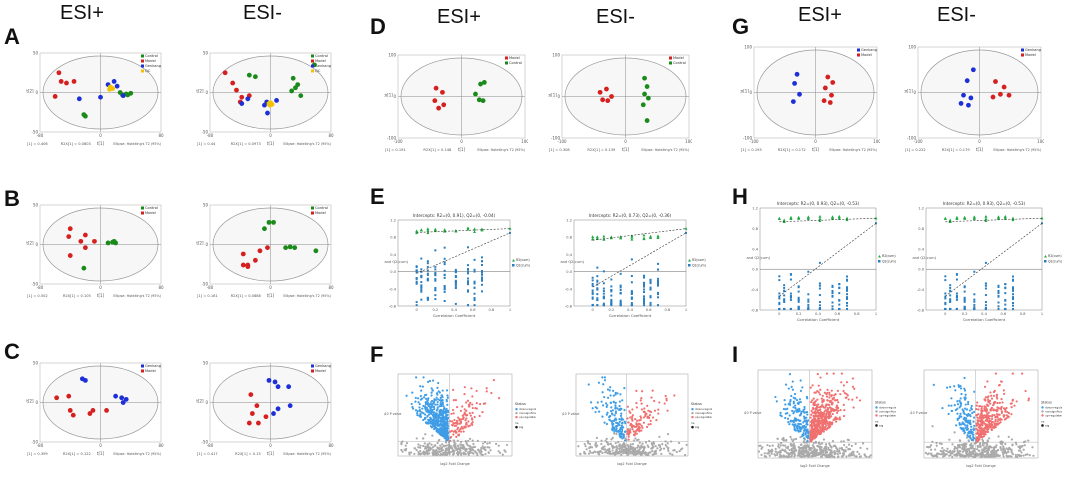 The image size is (1072, 479). What do you see at coordinates (755, 290) in the screenshot?
I see `y-tick-label: -0.4` at bounding box center [755, 290].